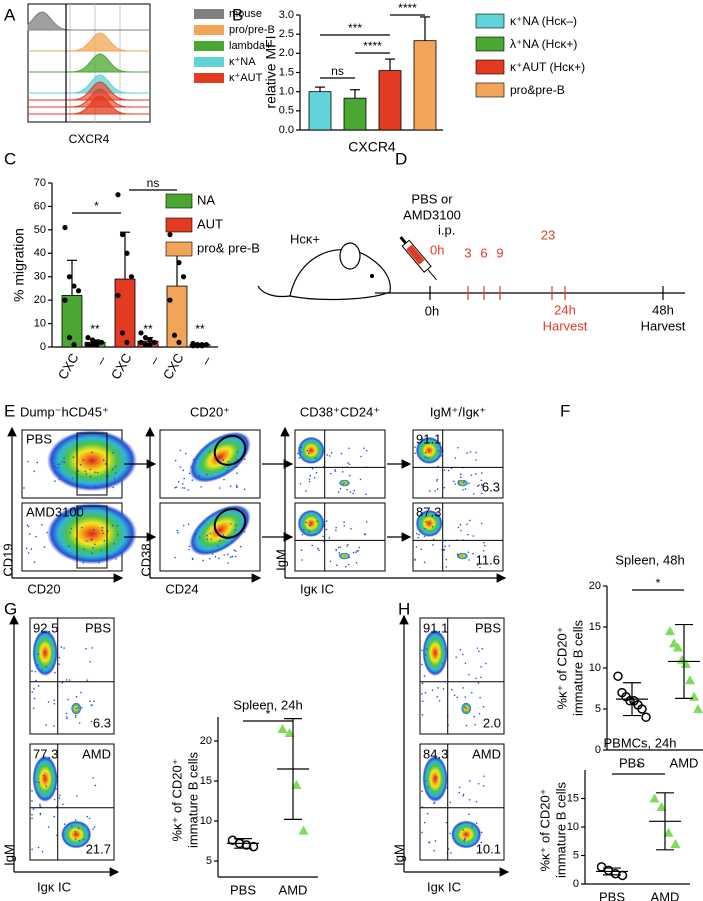 The width and height of the screenshot is (703, 901). I want to click on y-tick-label: 60, so click(40, 206).